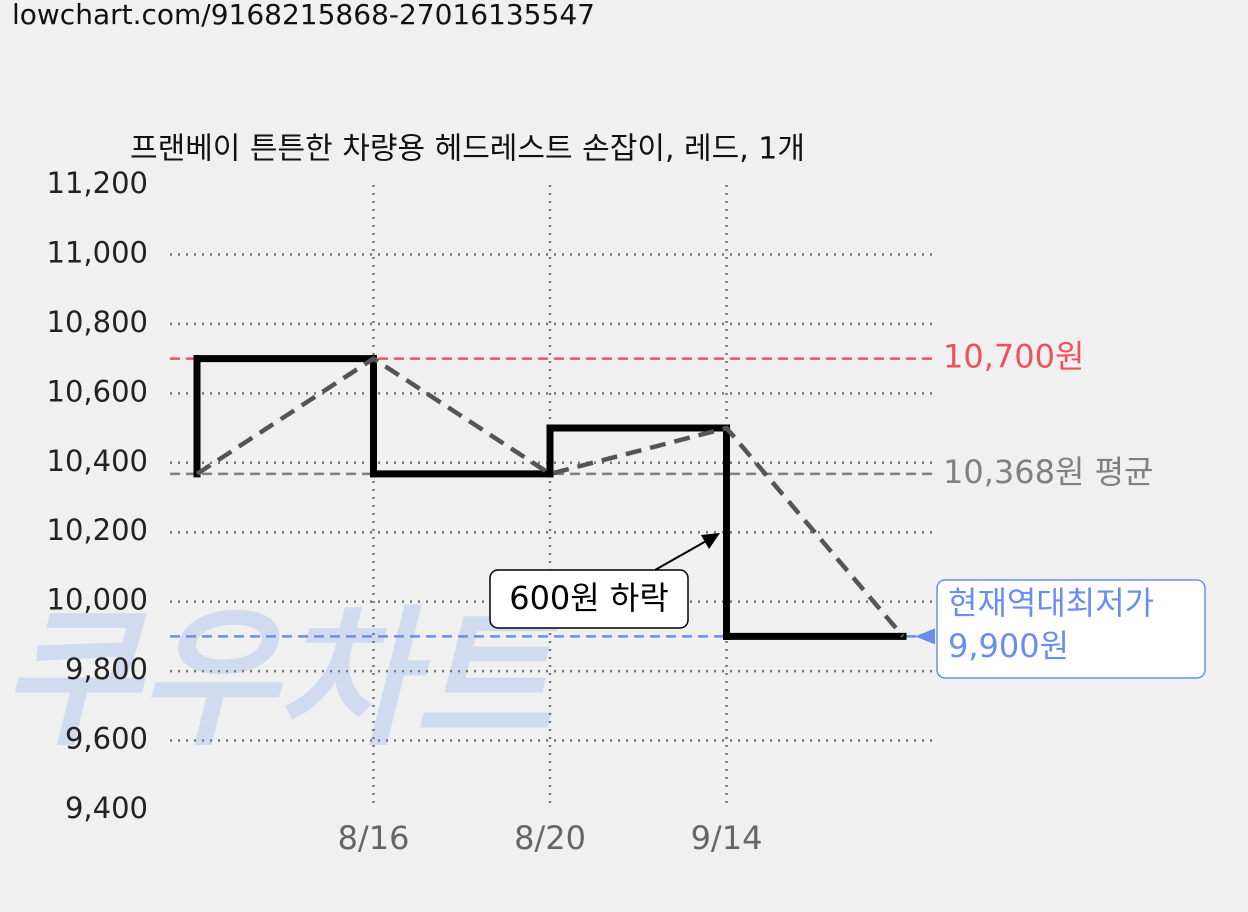 The image size is (1248, 912). Describe the element at coordinates (1008, 646) in the screenshot. I see `reference-label: 9,900원` at that location.